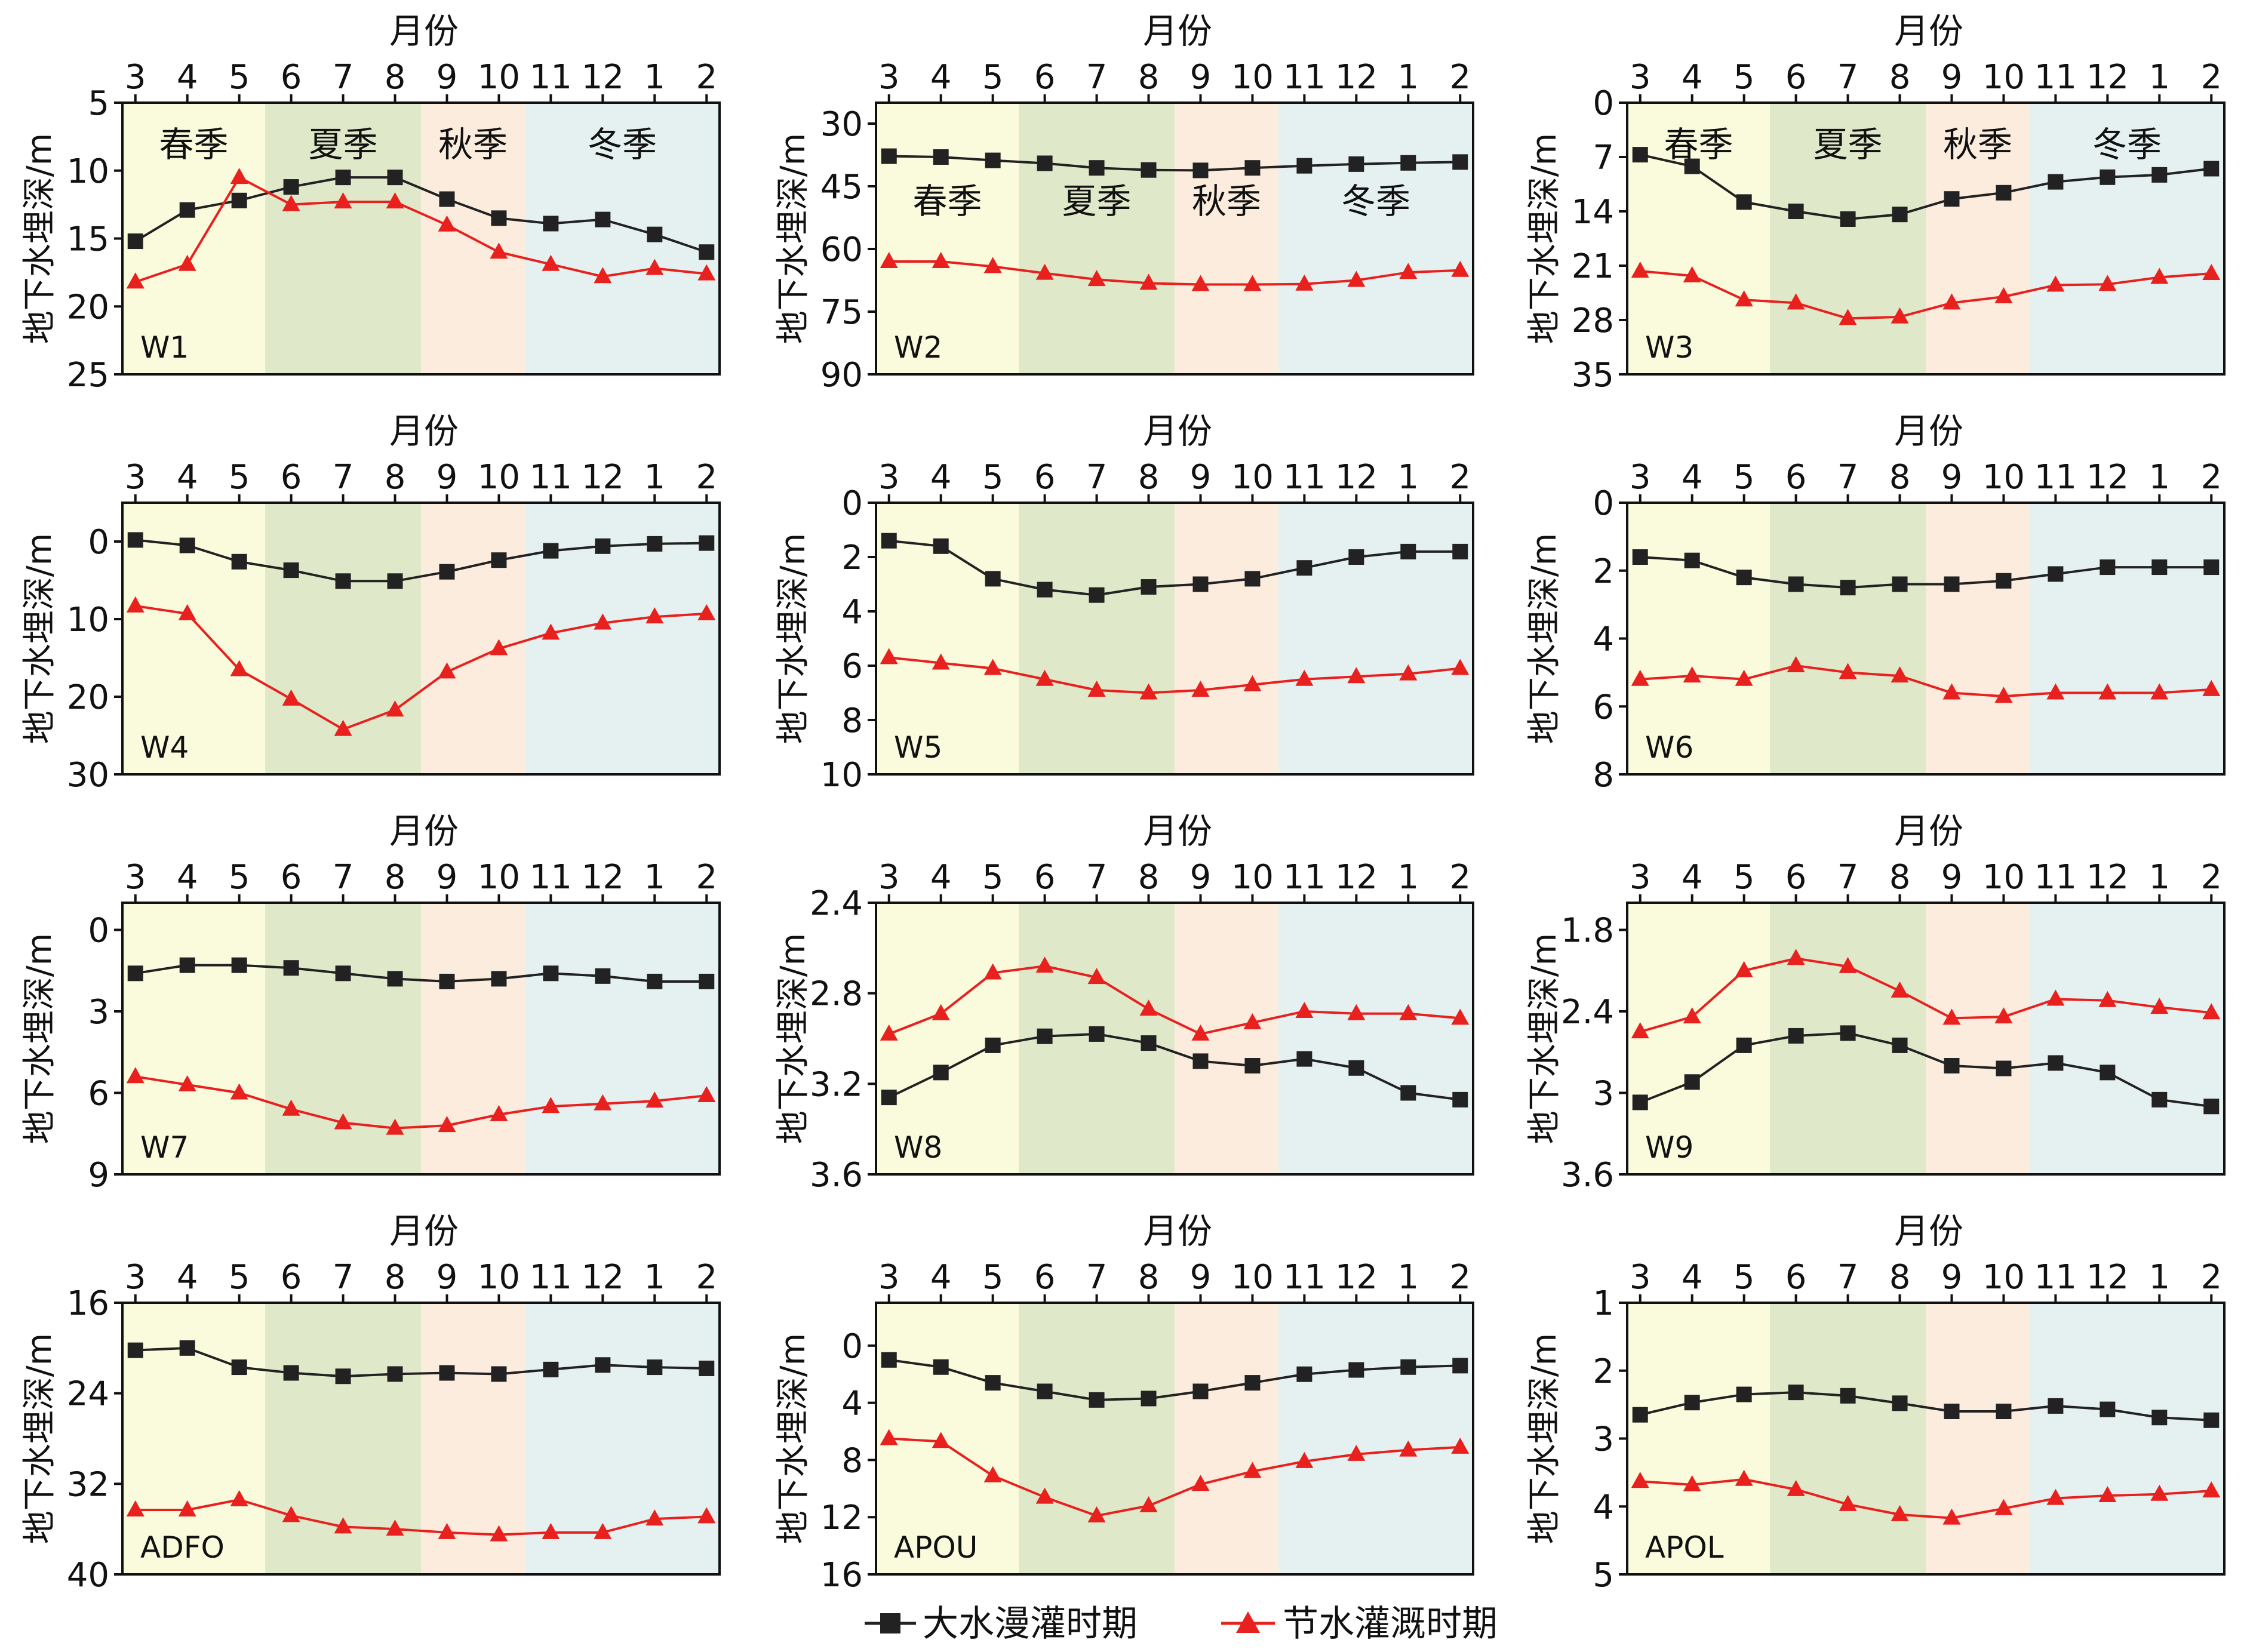 The height and width of the screenshot is (1652, 2250). What do you see at coordinates (1796, 477) in the screenshot?
I see `x-tick-label: 6` at bounding box center [1796, 477].